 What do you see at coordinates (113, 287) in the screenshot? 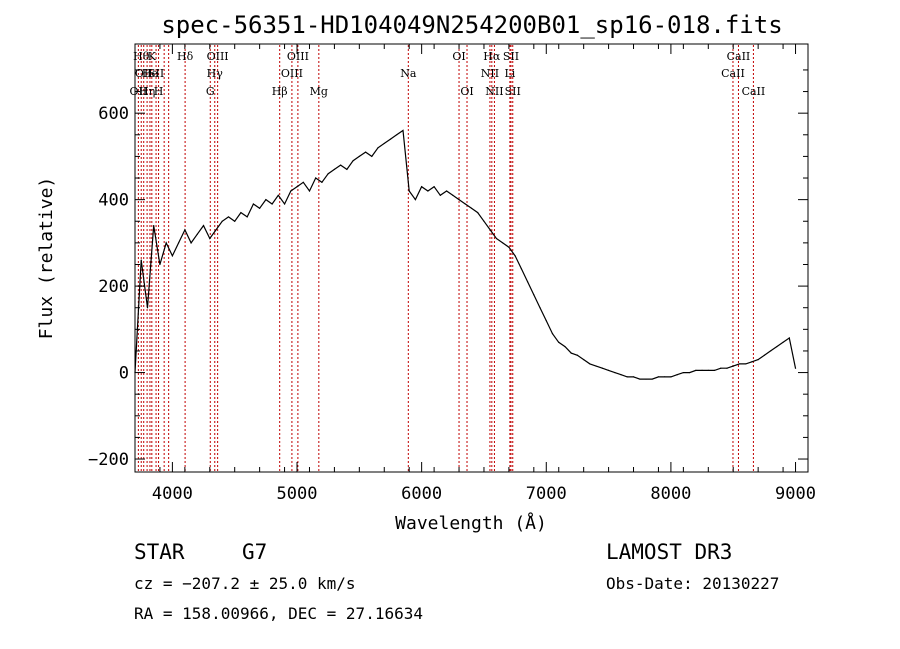
I see `y-tick-label-2: 200` at bounding box center [113, 287].